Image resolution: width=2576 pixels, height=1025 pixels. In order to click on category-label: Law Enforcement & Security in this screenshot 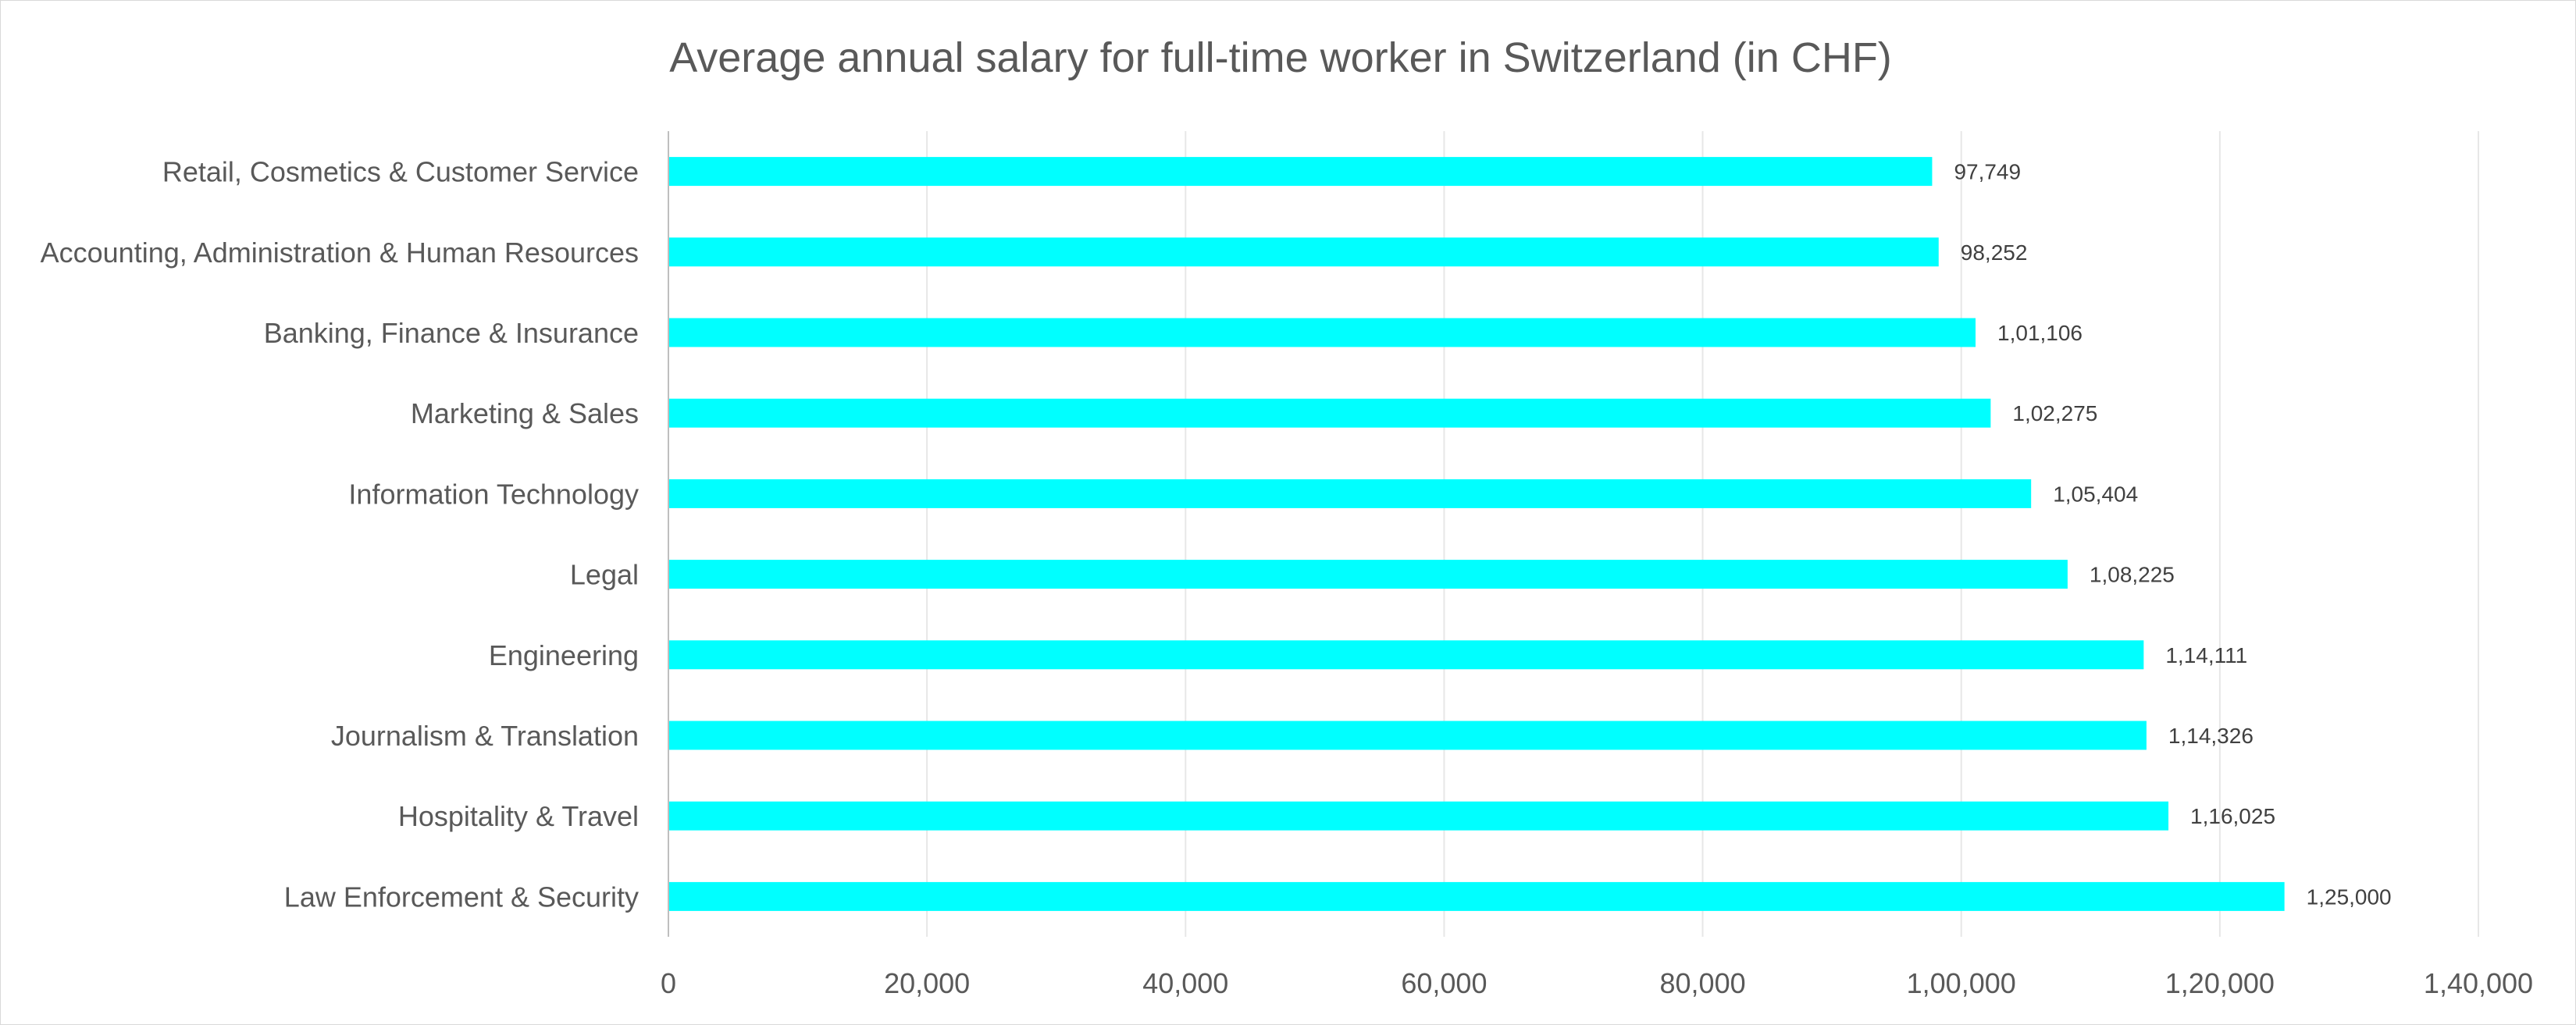, I will do `click(461, 897)`.